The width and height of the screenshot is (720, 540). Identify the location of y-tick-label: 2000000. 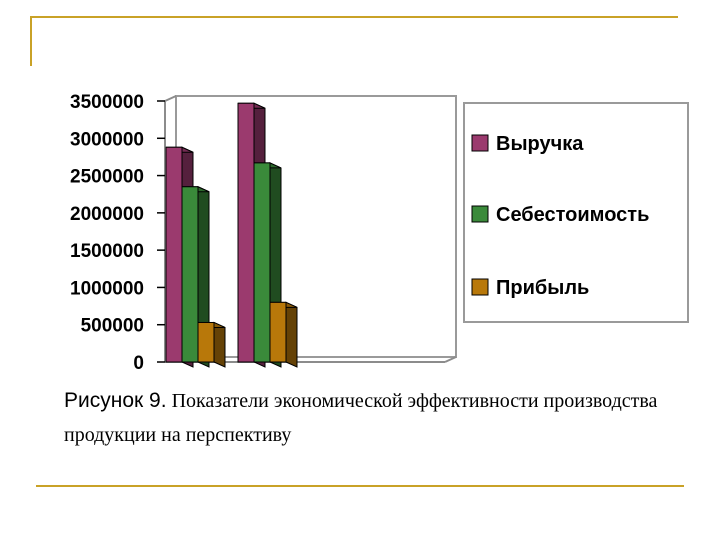
(107, 214).